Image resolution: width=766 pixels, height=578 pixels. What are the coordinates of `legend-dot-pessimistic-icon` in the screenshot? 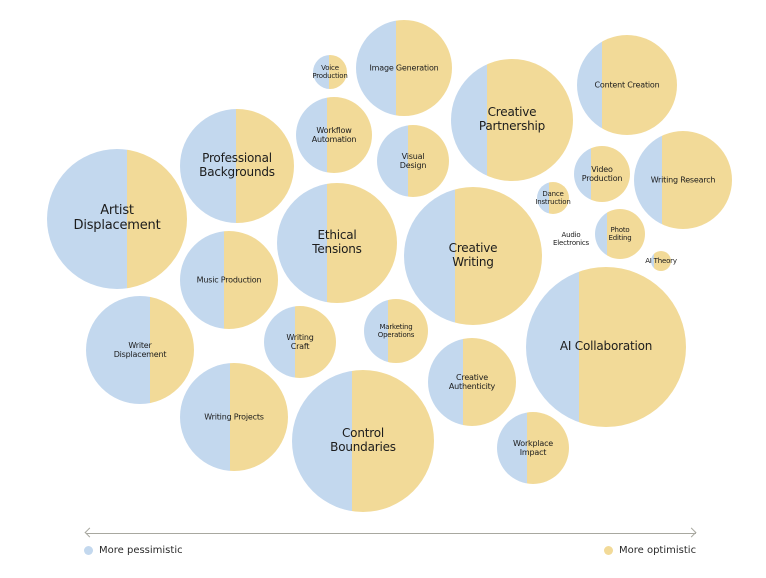 It's located at (88, 550).